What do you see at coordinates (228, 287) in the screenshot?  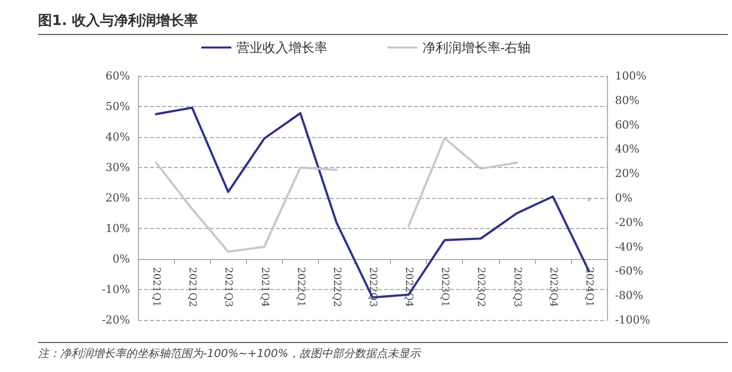 I see `x-tick-label: 2021Q3` at bounding box center [228, 287].